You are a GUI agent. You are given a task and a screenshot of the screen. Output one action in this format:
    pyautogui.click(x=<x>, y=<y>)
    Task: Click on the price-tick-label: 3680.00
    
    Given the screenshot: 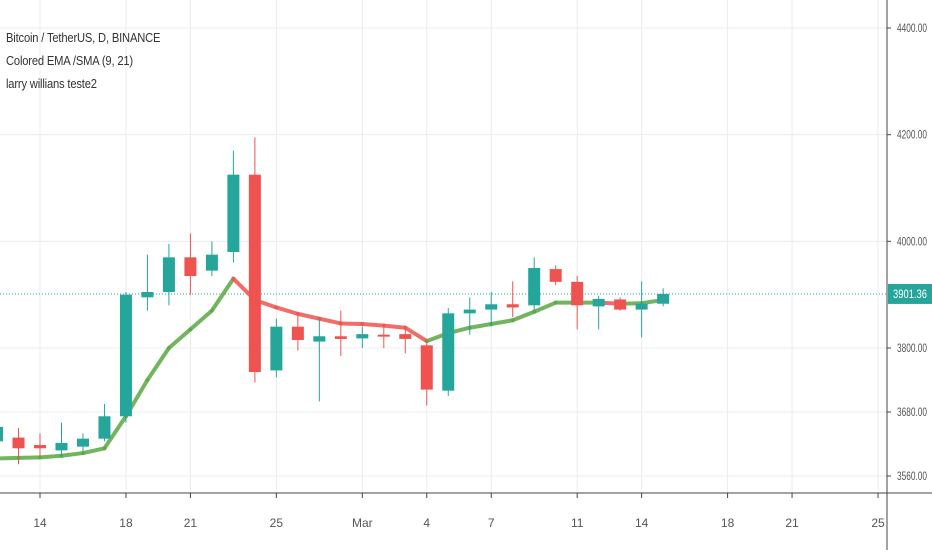 What is the action you would take?
    pyautogui.click(x=912, y=412)
    